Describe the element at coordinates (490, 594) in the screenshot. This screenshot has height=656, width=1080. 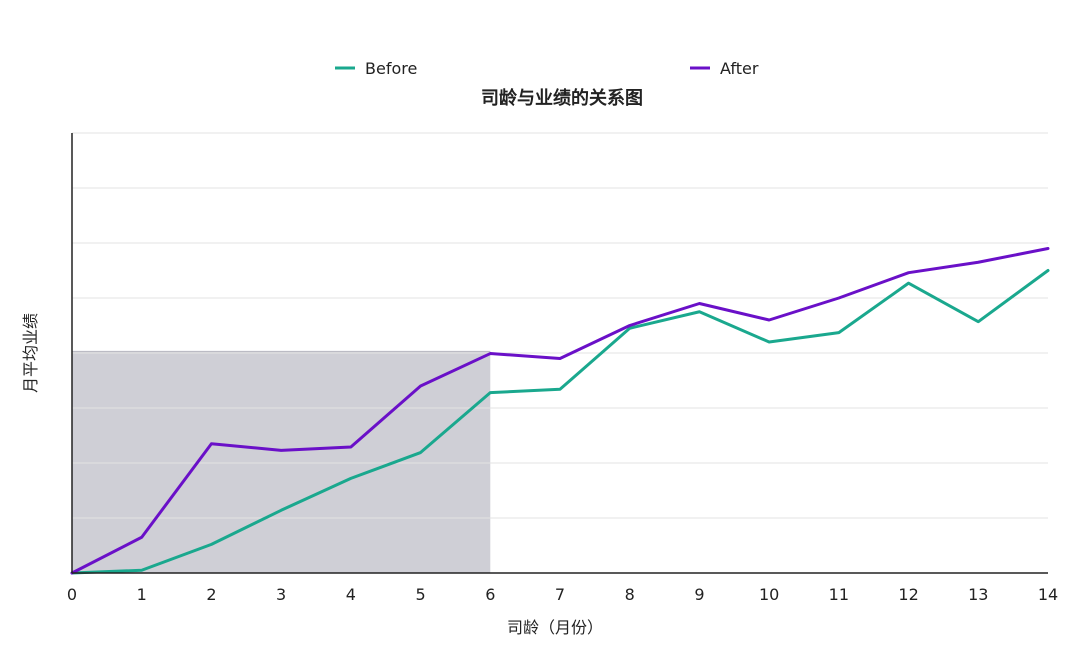
I see `x-tick-label: 6` at that location.